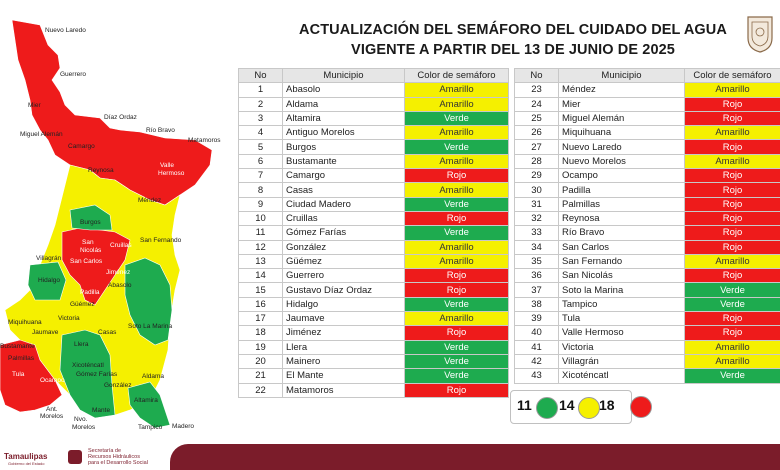 The image size is (780, 470). Describe the element at coordinates (567, 405) in the screenshot. I see `legend-yellow-count: 14` at that location.